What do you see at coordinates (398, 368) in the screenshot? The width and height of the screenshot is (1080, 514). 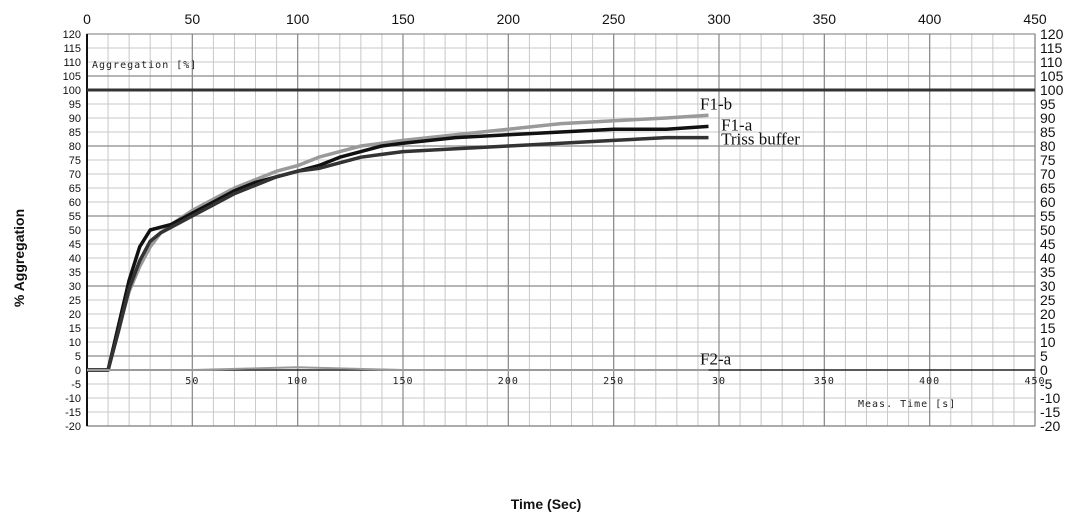 I see `series-line` at bounding box center [398, 368].